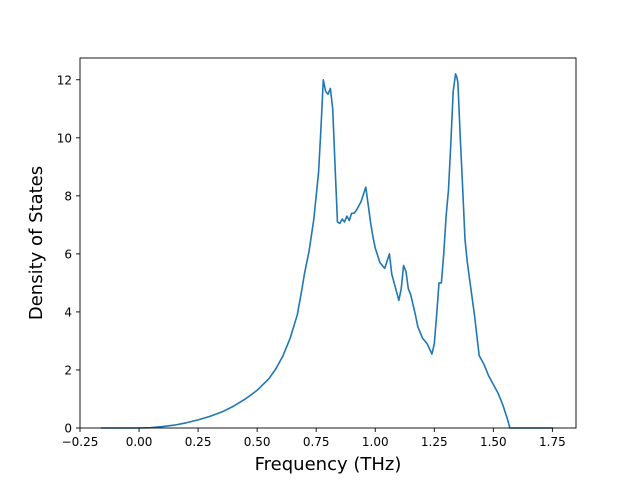 This screenshot has width=640, height=484. What do you see at coordinates (316, 442) in the screenshot?
I see `x-tick-label: 0.75` at bounding box center [316, 442].